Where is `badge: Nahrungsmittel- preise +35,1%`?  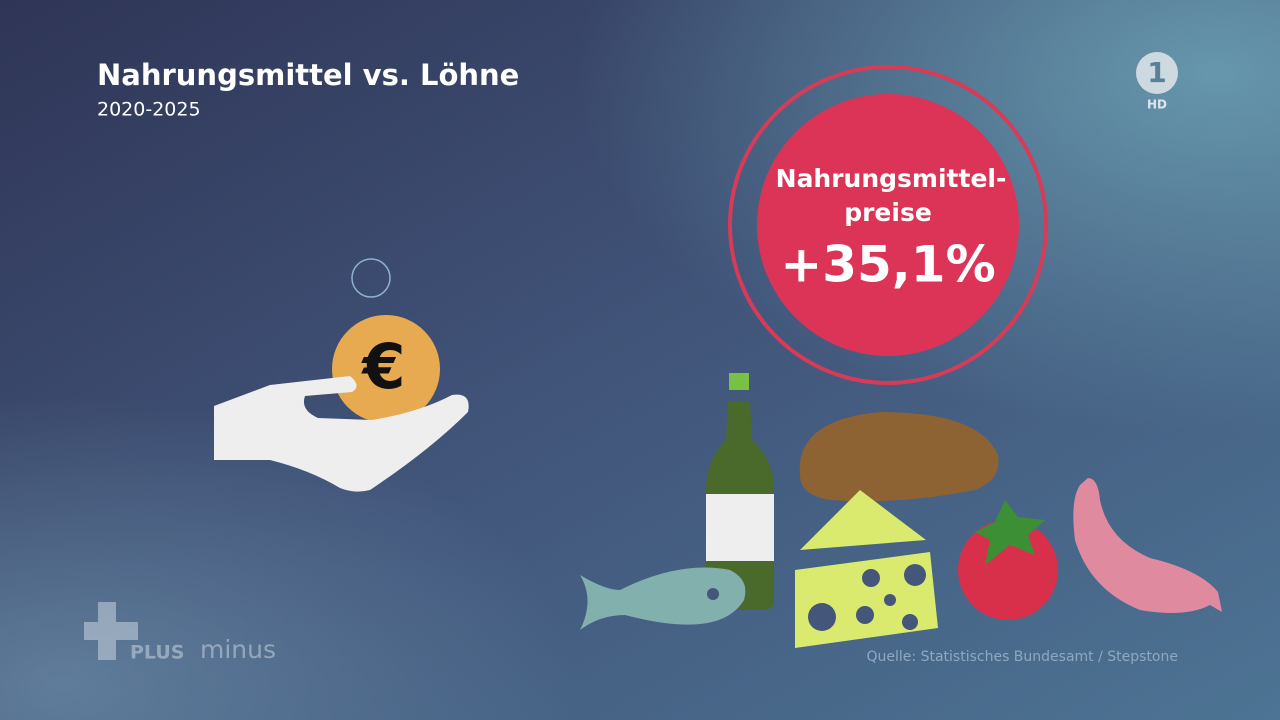 badge: Nahrungsmittel- preise +35,1% is located at coordinates (888, 225).